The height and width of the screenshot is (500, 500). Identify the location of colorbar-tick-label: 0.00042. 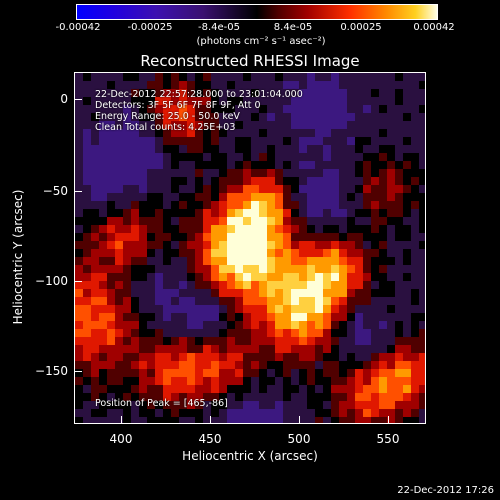
(434, 27).